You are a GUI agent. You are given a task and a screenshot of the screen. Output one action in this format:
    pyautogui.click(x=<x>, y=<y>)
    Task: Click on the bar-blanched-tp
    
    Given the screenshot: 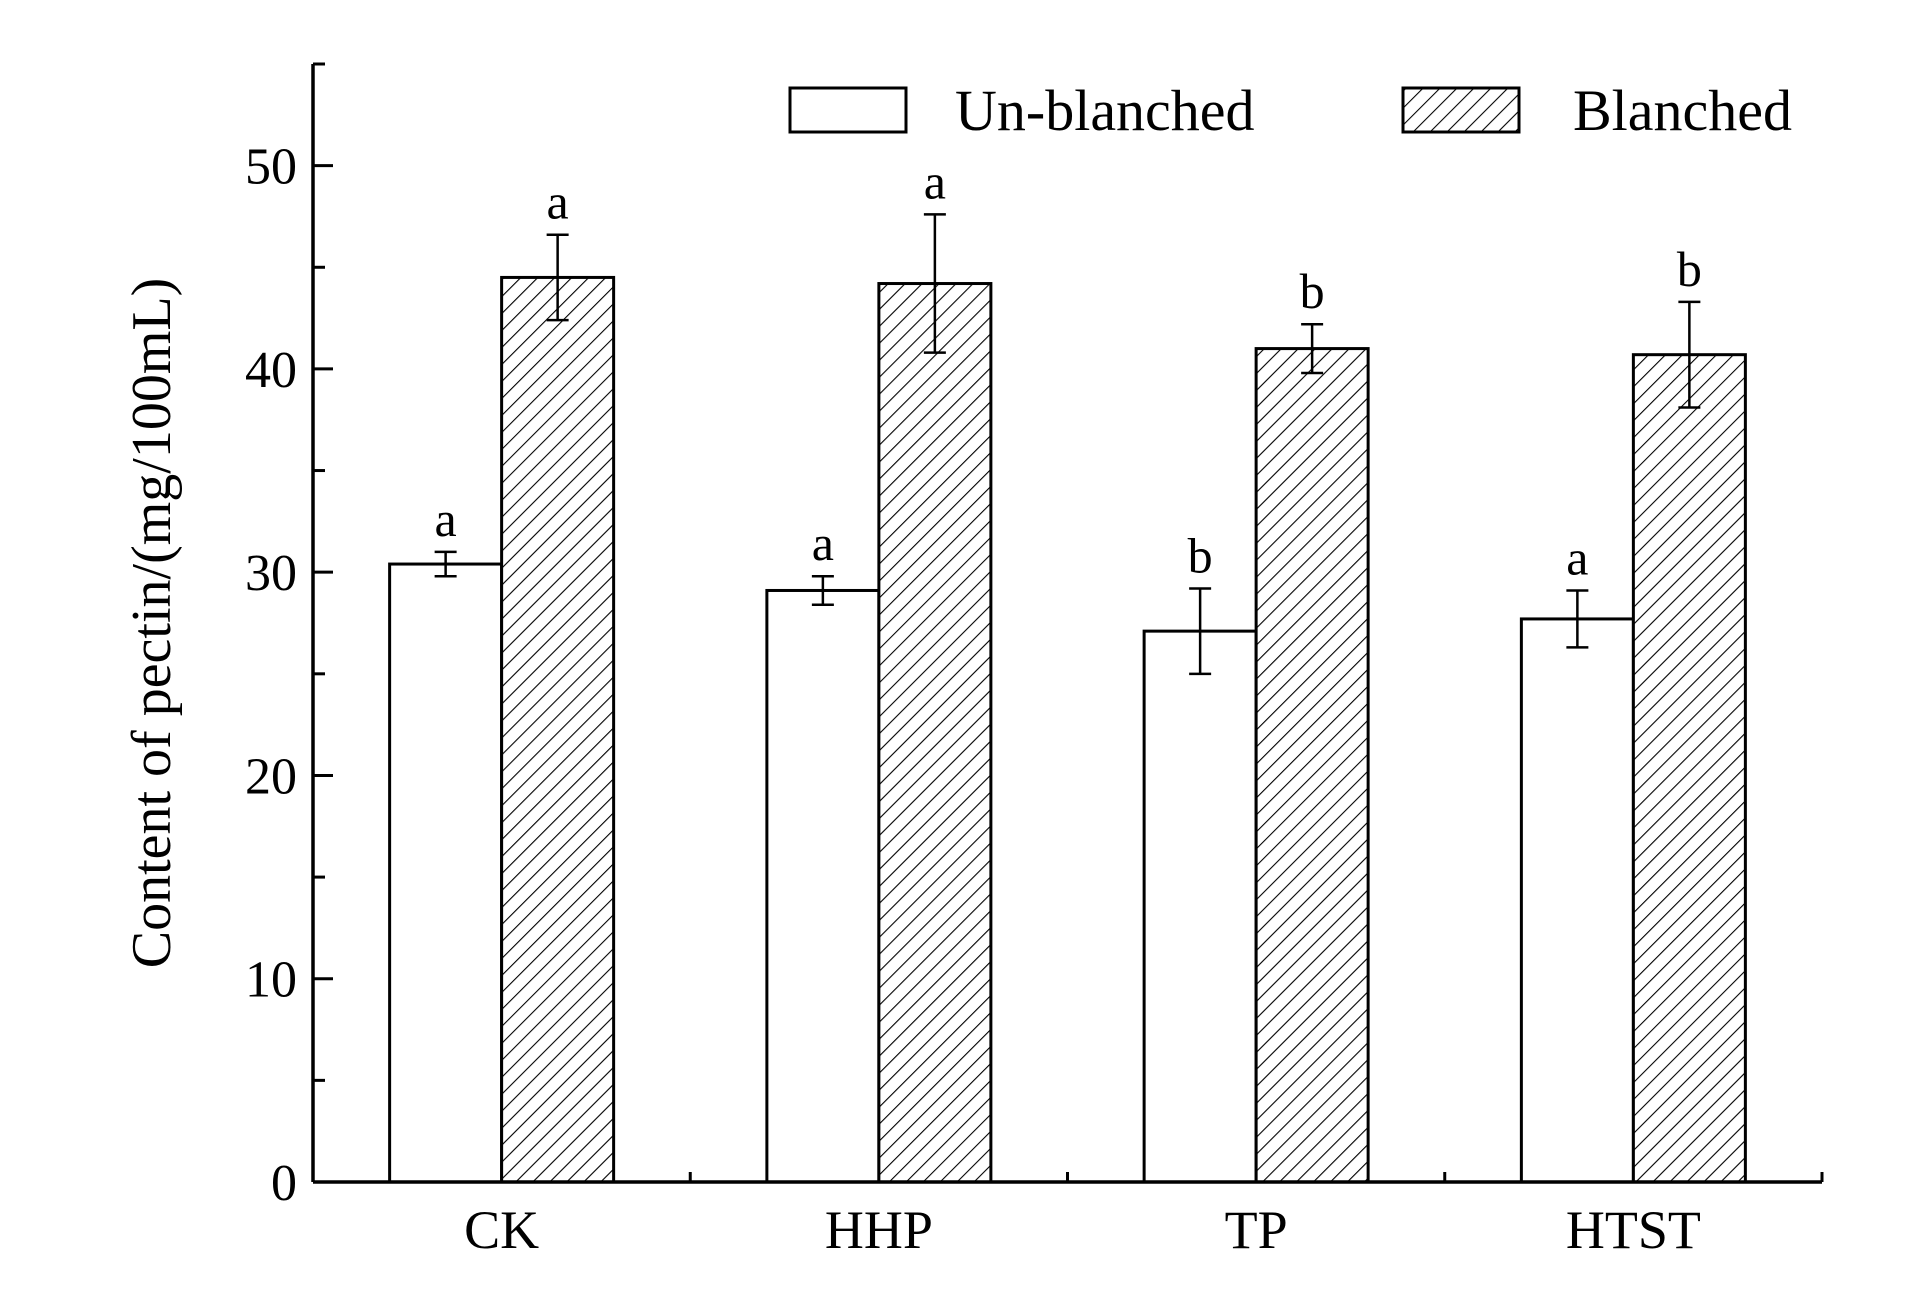 What is the action you would take?
    pyautogui.click(x=1312, y=765)
    